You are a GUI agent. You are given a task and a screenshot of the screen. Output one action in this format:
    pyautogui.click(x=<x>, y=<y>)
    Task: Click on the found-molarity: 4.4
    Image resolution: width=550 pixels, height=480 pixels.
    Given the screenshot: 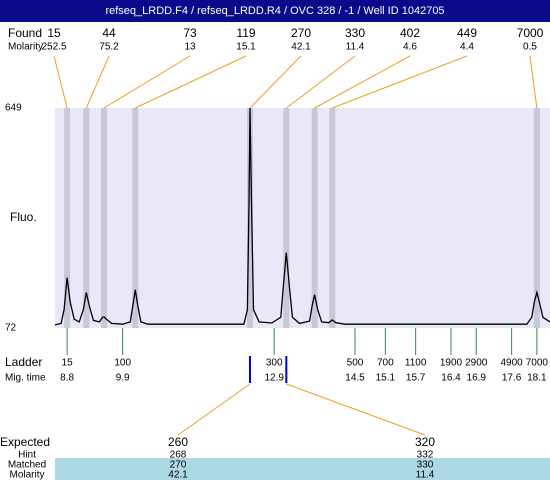 What is the action you would take?
    pyautogui.click(x=467, y=47)
    